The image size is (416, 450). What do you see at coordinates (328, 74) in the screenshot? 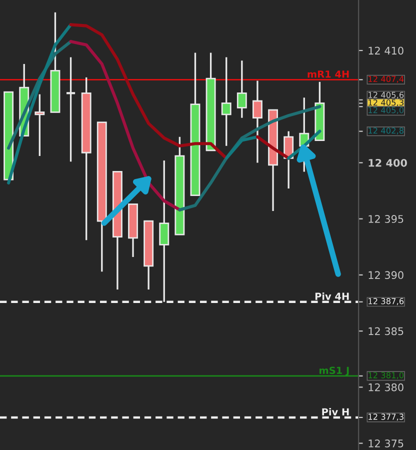
I see `ref-line-label: mR1 4H` at bounding box center [328, 74].